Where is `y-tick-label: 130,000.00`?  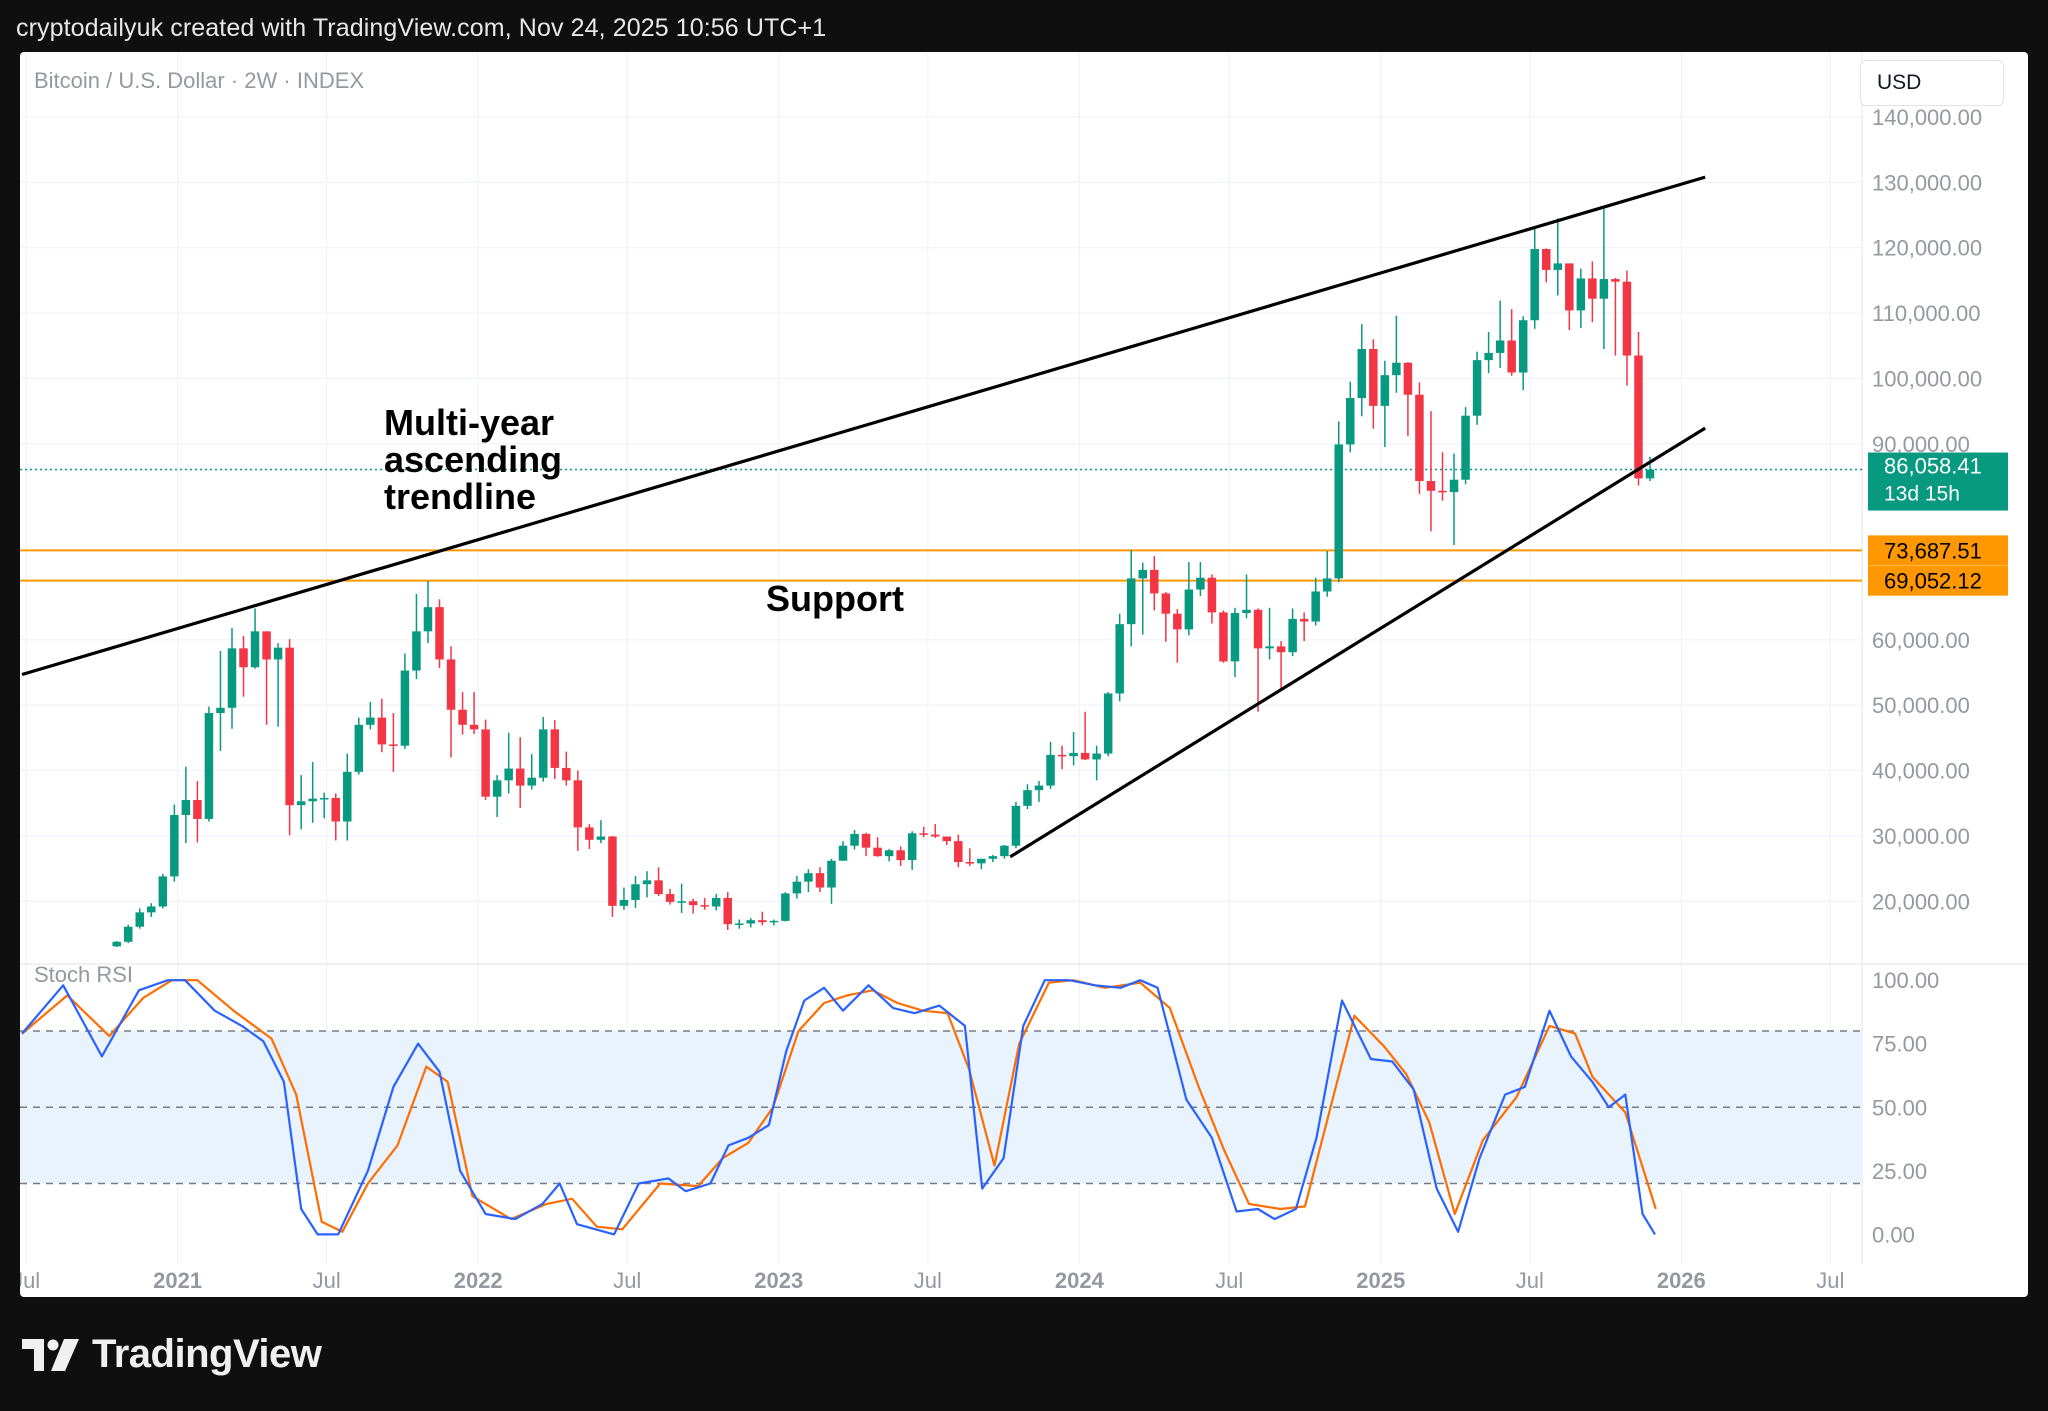
y-tick-label: 130,000.00 is located at coordinates (1927, 182).